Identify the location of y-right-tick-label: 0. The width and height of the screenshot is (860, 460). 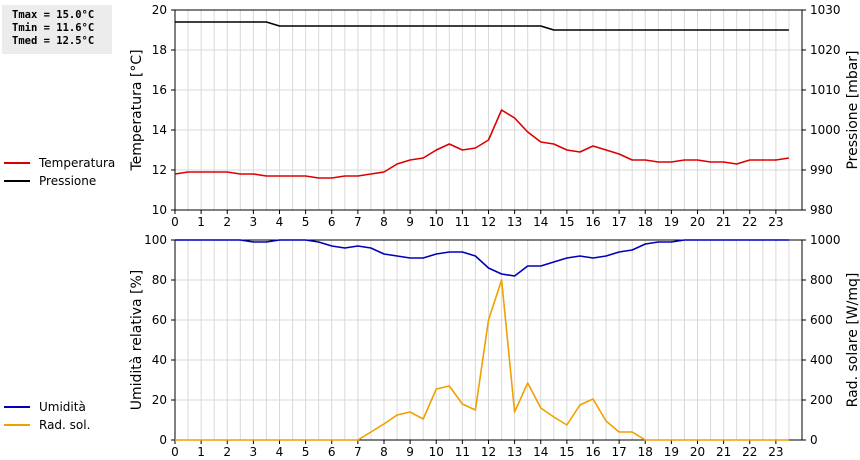
(814, 440).